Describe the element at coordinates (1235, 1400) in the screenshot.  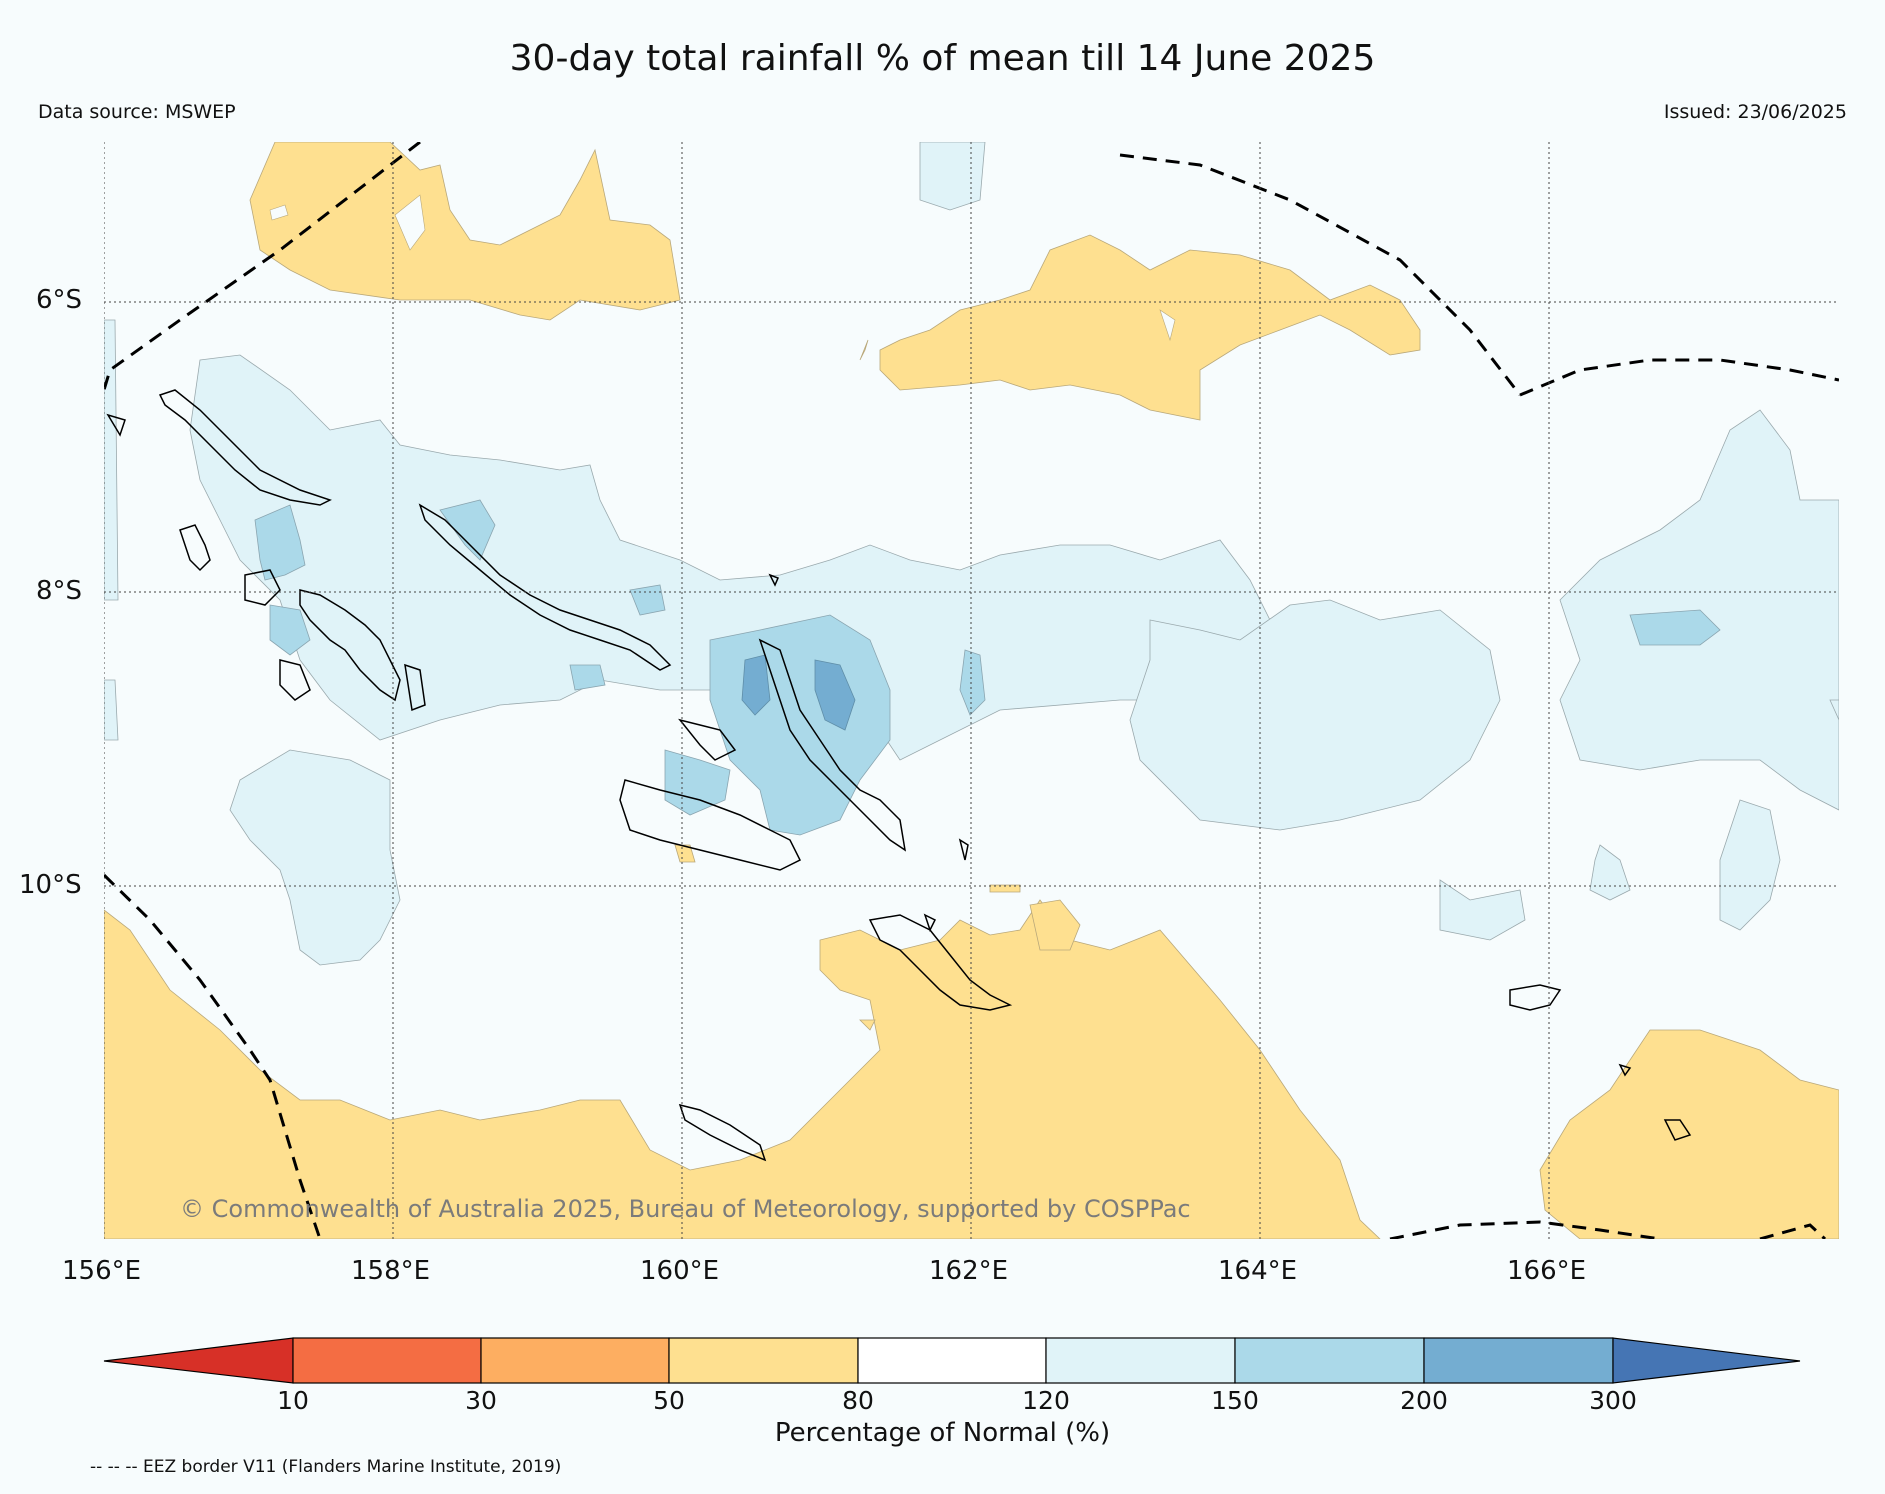
I see `colorbar-label-150: 150` at that location.